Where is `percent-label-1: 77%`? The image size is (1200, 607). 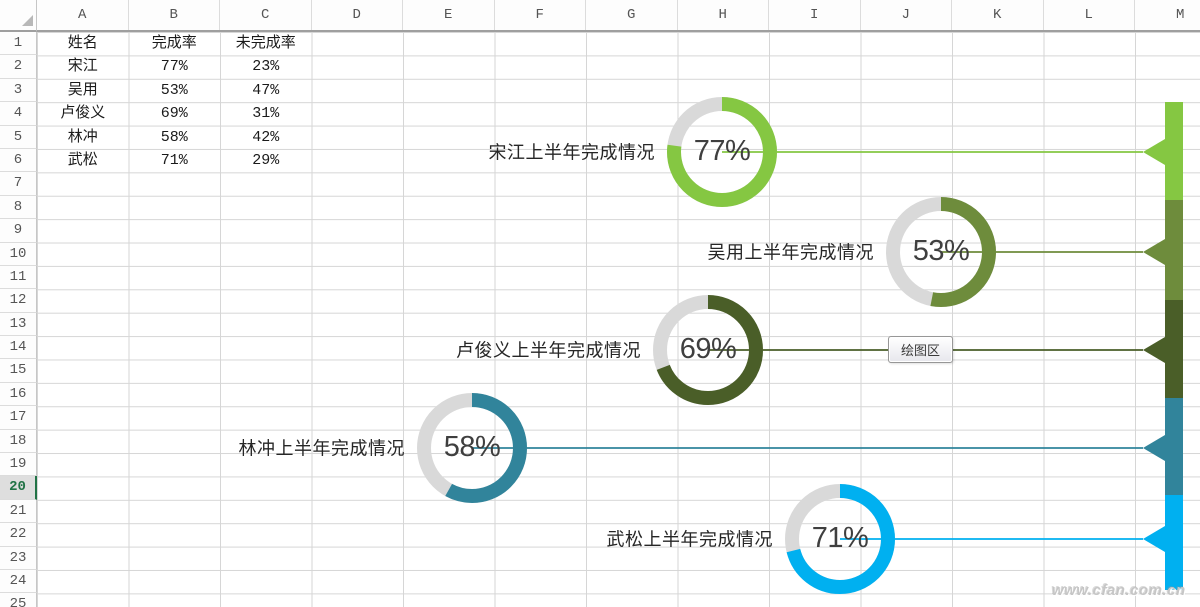
percent-label-1: 77% is located at coordinates (722, 150).